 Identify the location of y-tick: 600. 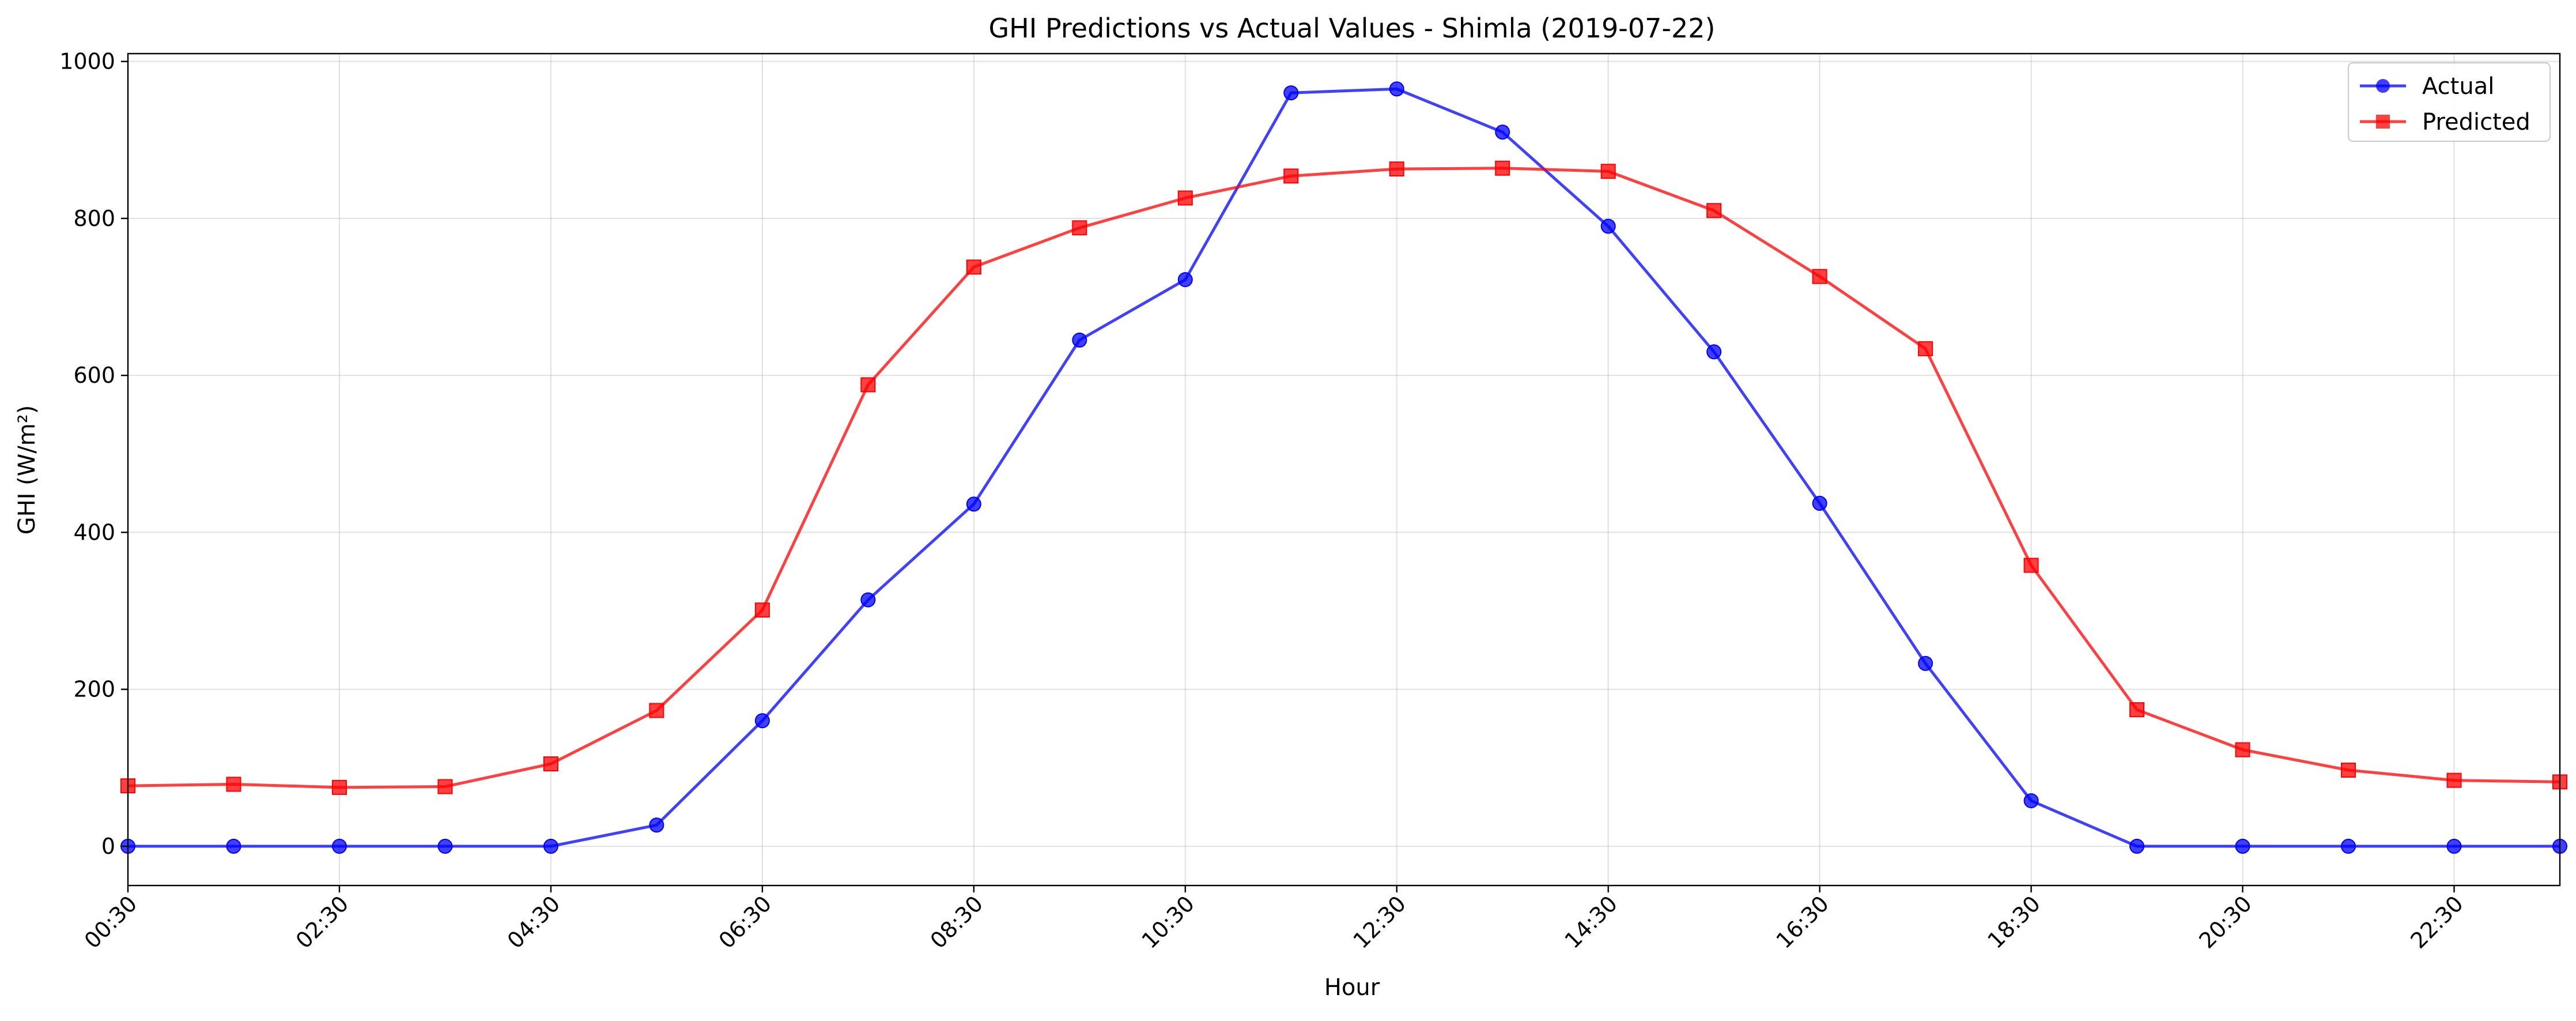
(100, 375).